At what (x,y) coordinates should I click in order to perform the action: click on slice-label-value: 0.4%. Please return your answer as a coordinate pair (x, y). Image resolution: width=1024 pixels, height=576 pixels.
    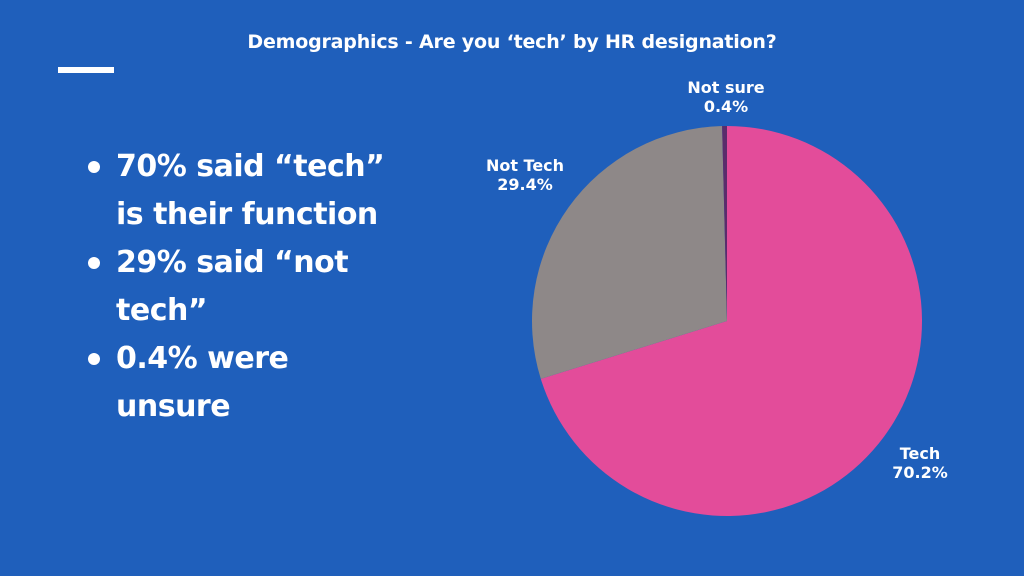
    Looking at the image, I should click on (726, 106).